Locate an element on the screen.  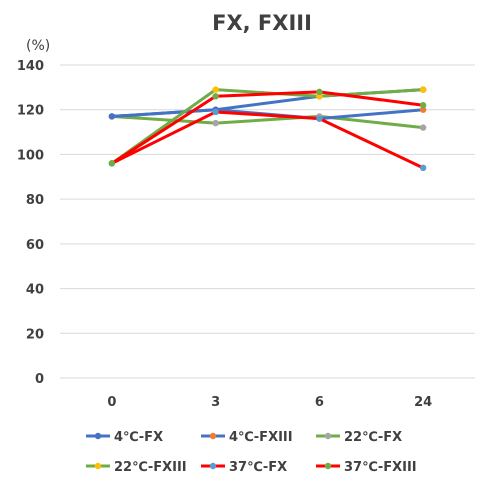
legend-label: 4℃-FXIII is located at coordinates (261, 437).